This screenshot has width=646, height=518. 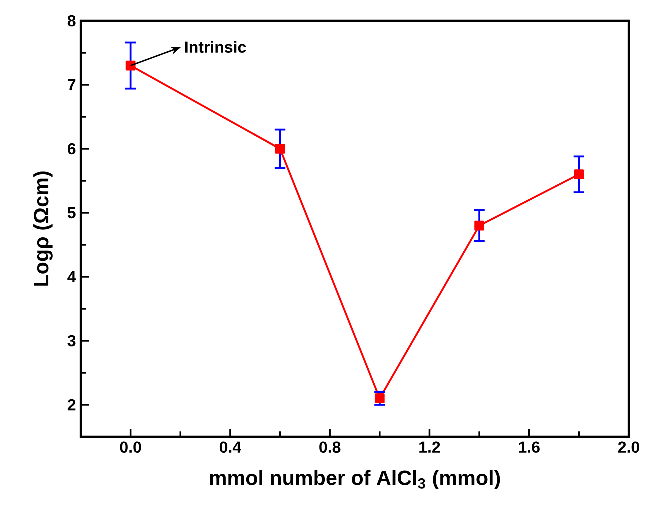 I want to click on x-axis-title: mmol number of AlCl$_{3}$ (mmol), so click(x=355, y=480).